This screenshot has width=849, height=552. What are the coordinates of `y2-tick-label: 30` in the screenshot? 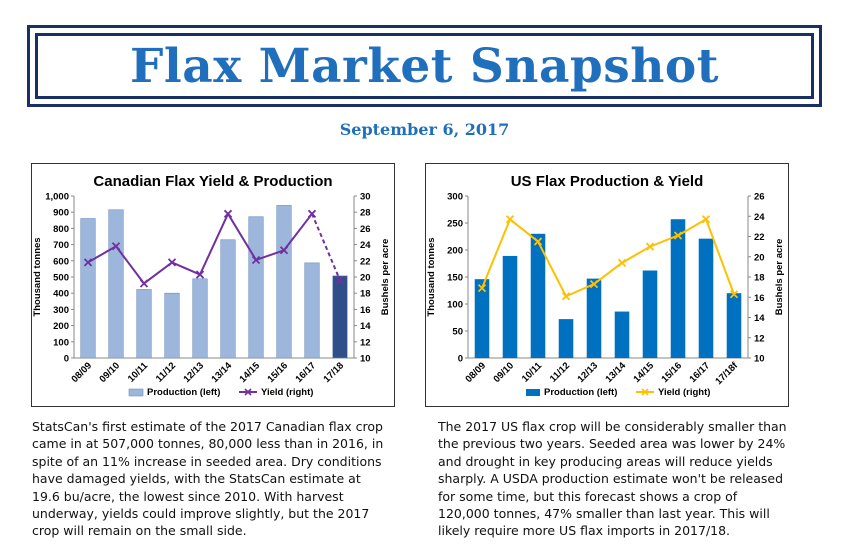 It's located at (365, 197).